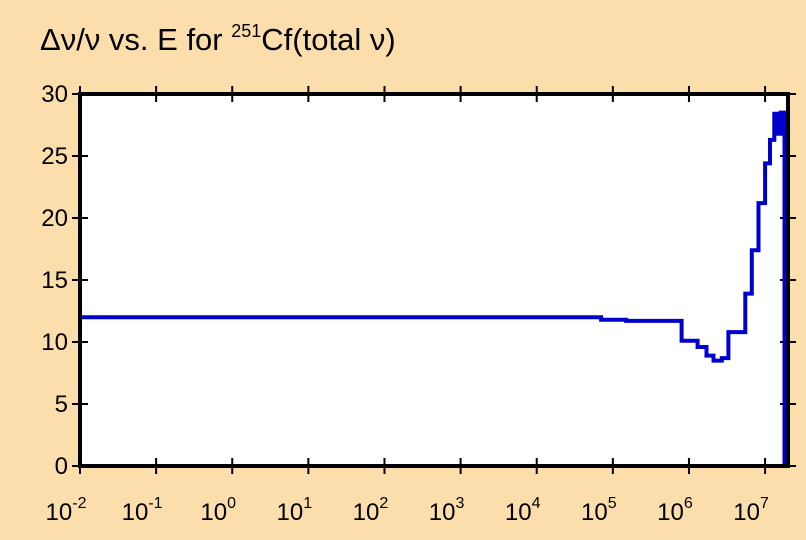 This screenshot has width=806, height=540. What do you see at coordinates (688, 503) in the screenshot?
I see `x-tick-exponent: 6` at bounding box center [688, 503].